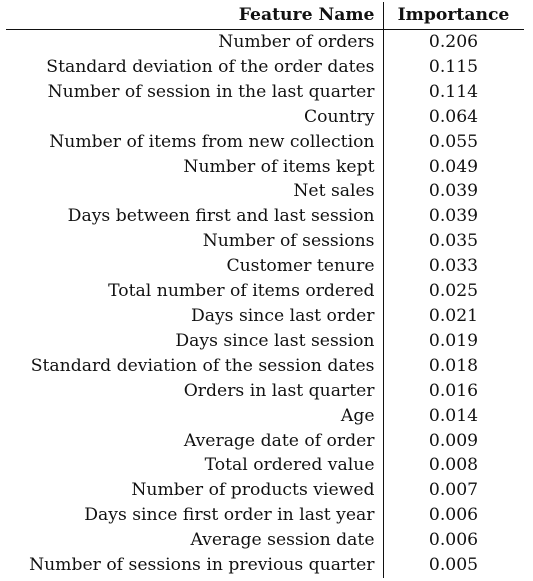 The height and width of the screenshot is (581, 533). I want to click on table-row: Days since last order 0.021, so click(265, 316).